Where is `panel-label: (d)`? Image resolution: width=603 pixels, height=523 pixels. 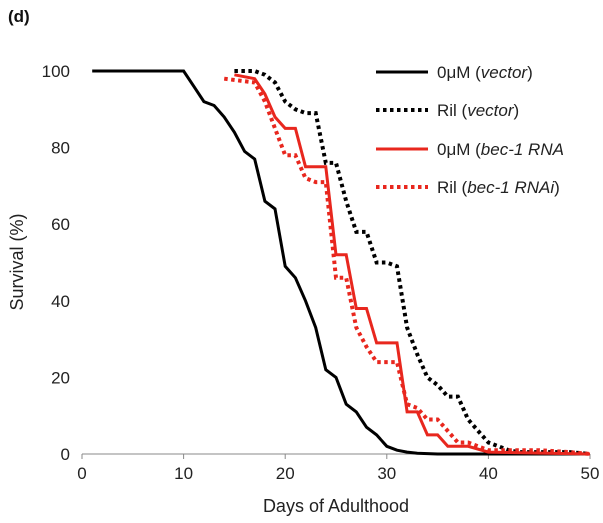 panel-label: (d) is located at coordinates (19, 16).